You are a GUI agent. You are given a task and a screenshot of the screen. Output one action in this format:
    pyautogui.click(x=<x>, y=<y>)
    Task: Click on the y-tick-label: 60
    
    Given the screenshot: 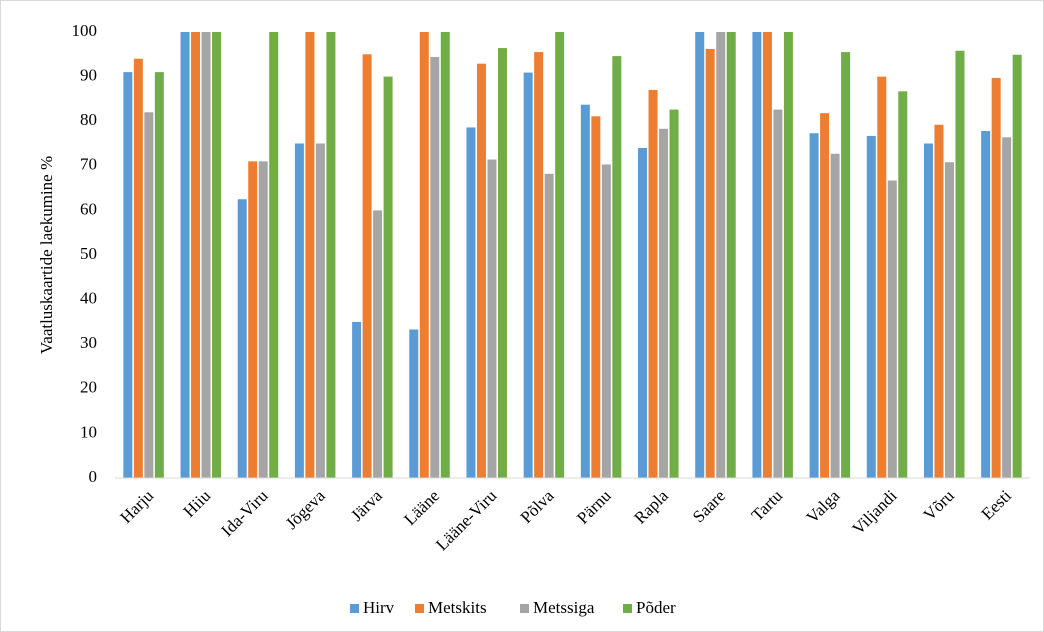 What is the action you would take?
    pyautogui.click(x=88, y=208)
    